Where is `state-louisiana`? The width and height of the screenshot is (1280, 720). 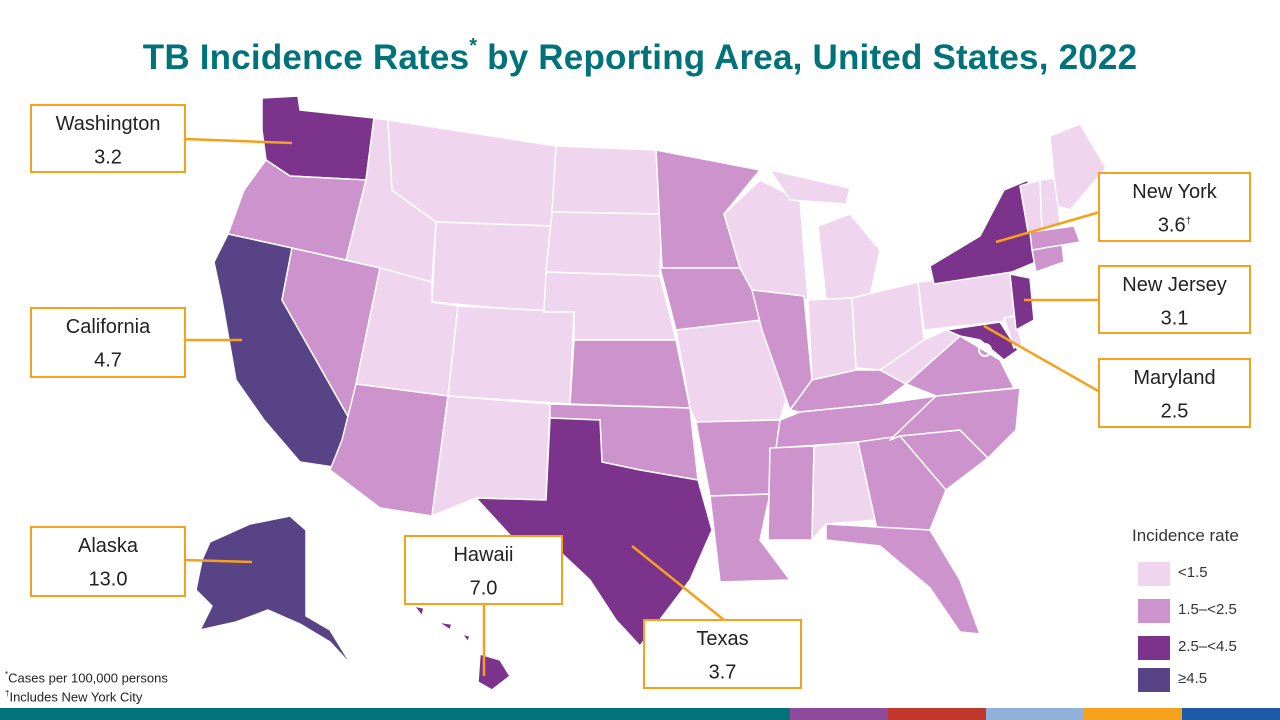
state-louisiana is located at coordinates (750, 538).